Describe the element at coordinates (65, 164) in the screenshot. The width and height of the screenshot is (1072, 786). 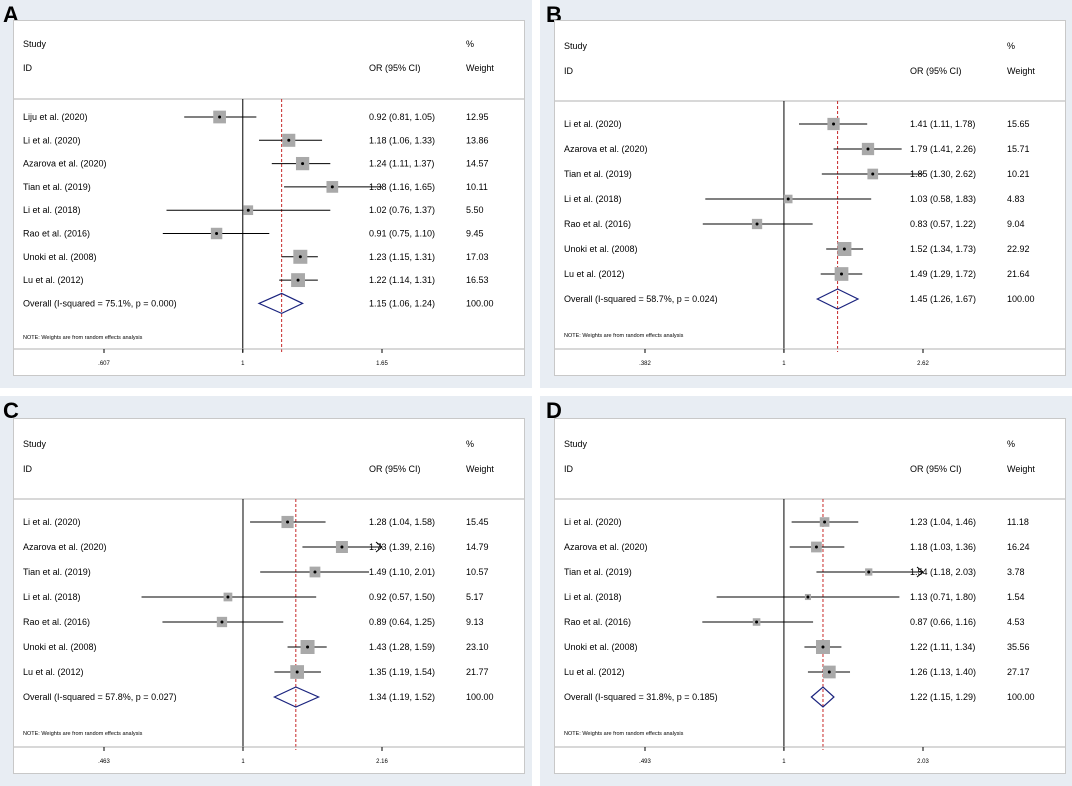
I see `study-name: Azarova et al. (2020)` at that location.